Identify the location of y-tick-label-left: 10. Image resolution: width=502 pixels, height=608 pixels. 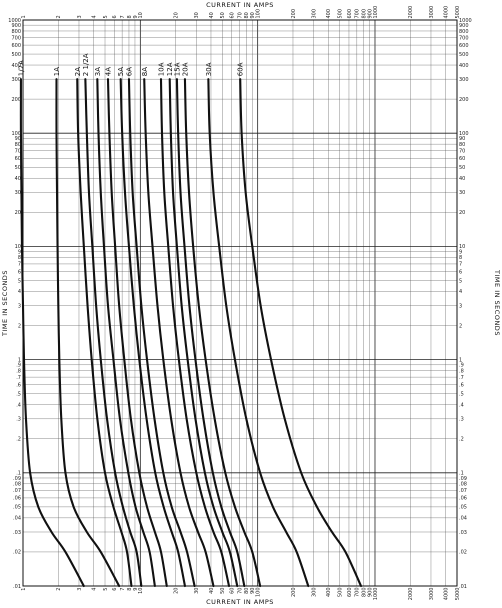
(18, 247).